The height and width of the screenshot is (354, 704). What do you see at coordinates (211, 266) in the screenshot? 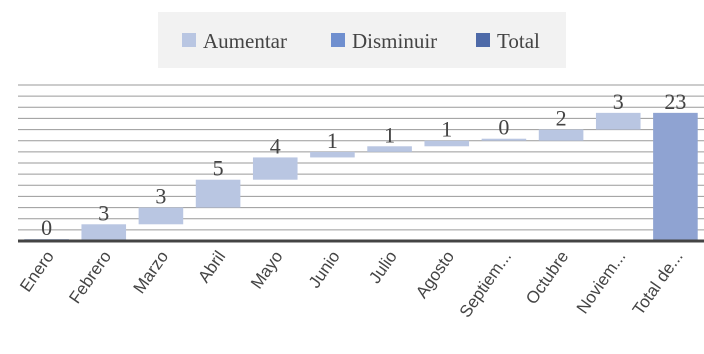
I see `x-tick-label: Abril` at bounding box center [211, 266].